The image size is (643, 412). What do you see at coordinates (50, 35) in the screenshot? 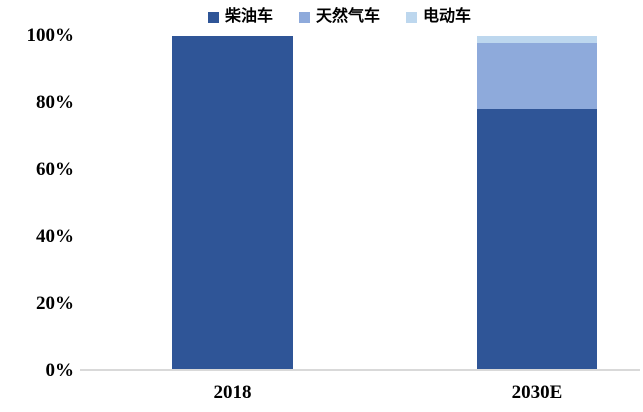
I see `y-axis-tick-label-100: 100%` at bounding box center [50, 35].